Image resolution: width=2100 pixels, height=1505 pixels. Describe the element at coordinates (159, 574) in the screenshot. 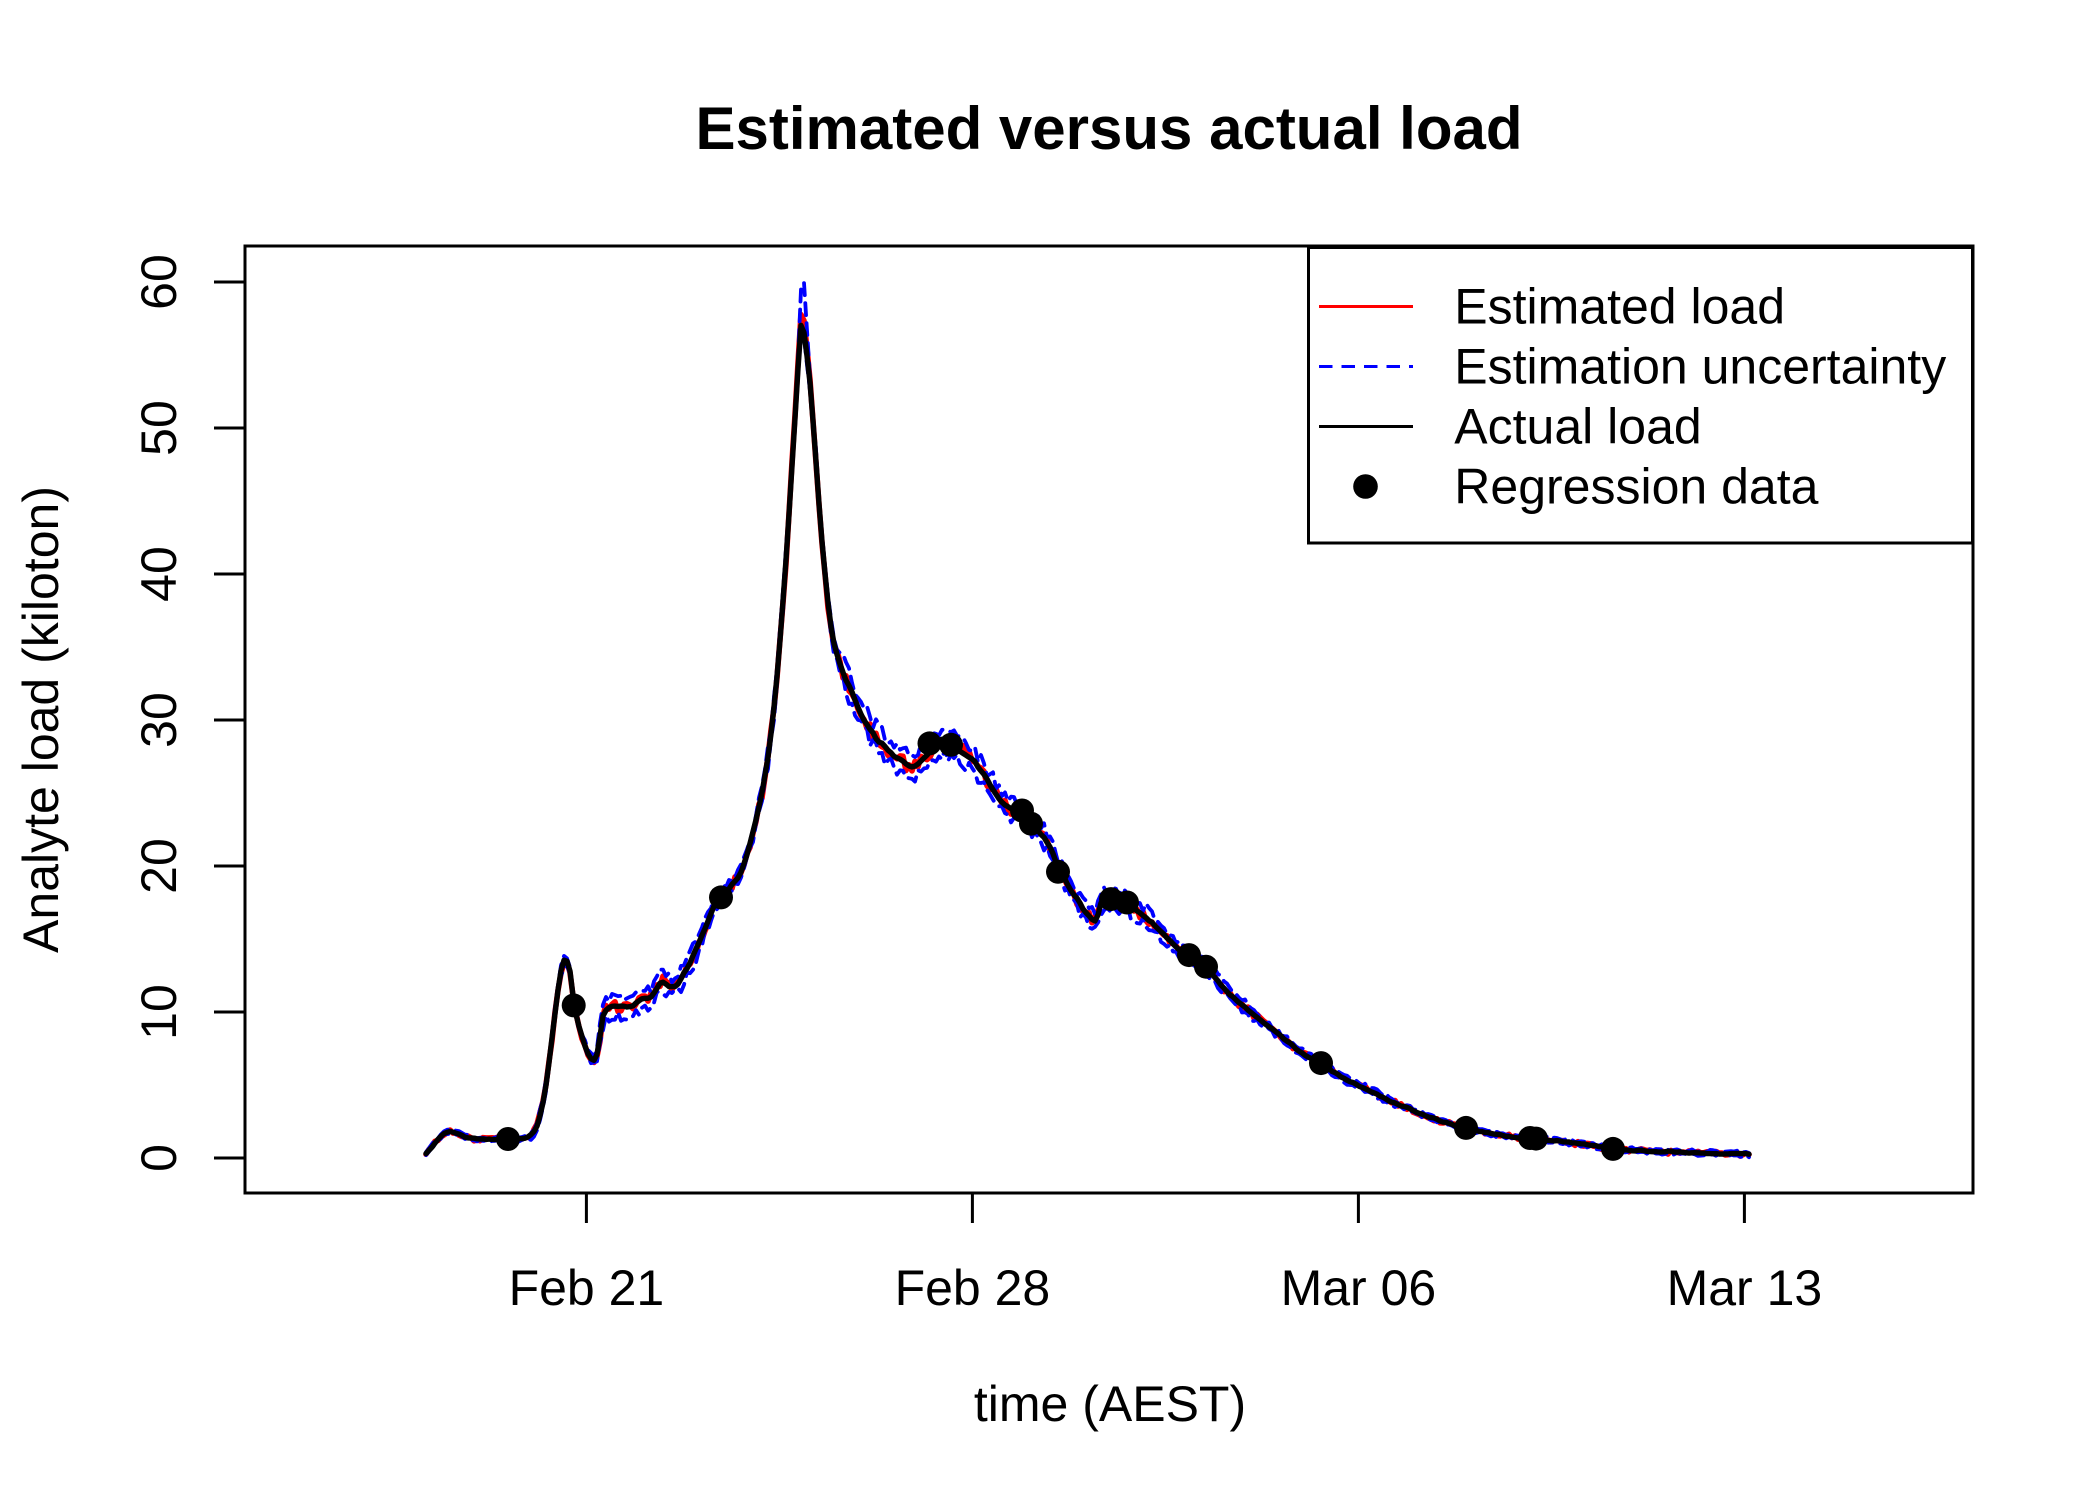

I see `svg-text: 40` at that location.